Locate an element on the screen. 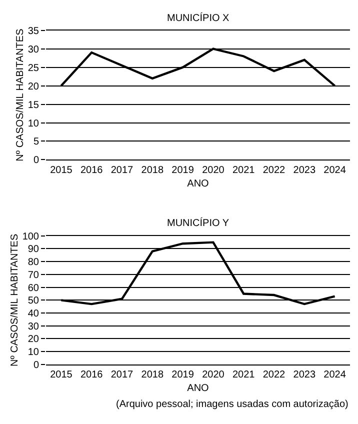 Image resolution: width=358 pixels, height=424 pixels. y-tick-label: 25 is located at coordinates (34, 68).